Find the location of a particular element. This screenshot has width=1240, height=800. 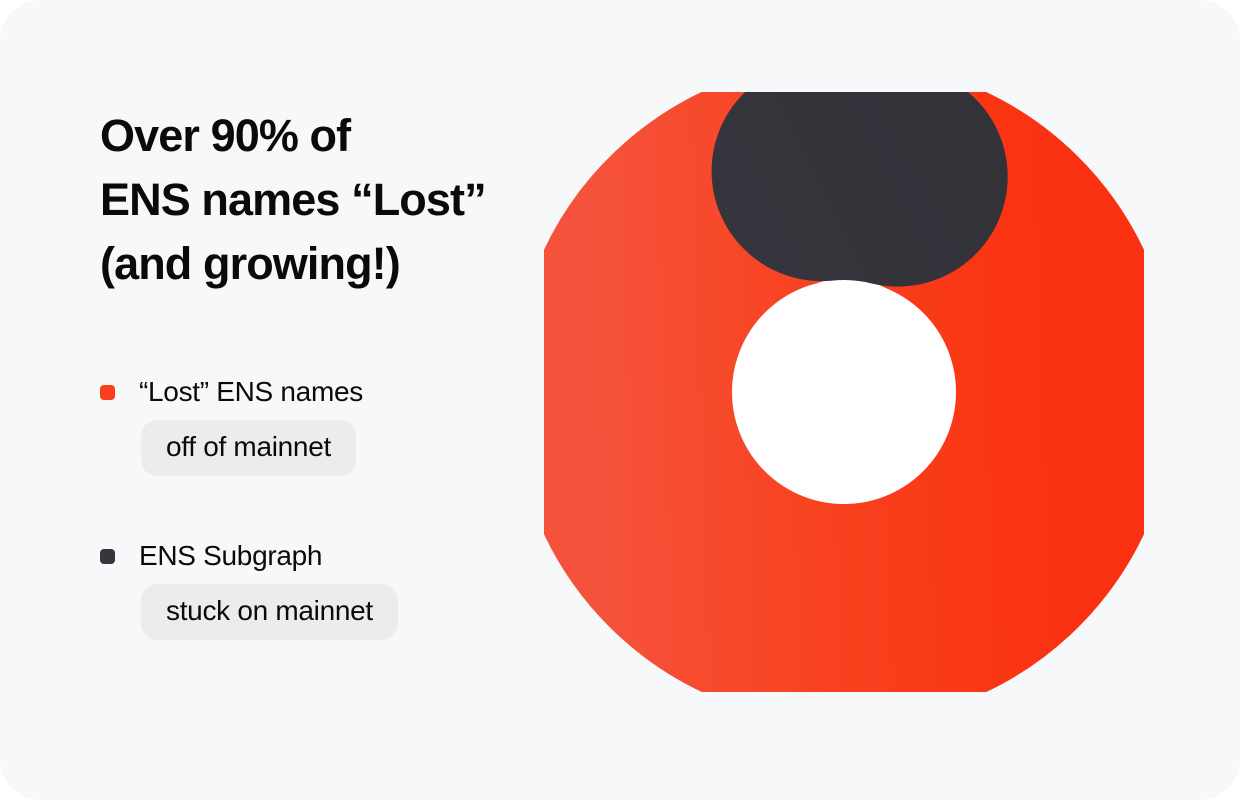

status-badge-off-of-mainnet: off of mainnet is located at coordinates (248, 448).